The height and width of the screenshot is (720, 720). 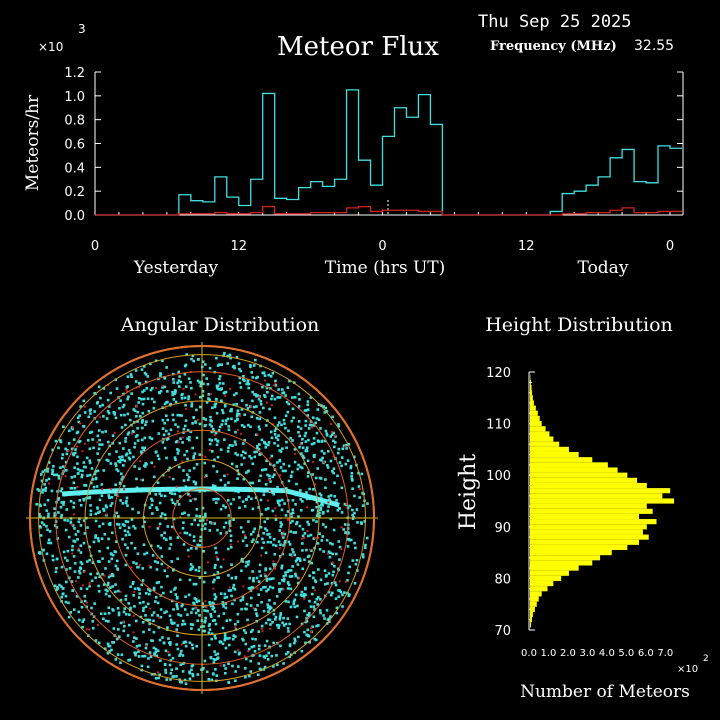 What do you see at coordinates (545, 444) in the screenshot?
I see `height-bar` at bounding box center [545, 444].